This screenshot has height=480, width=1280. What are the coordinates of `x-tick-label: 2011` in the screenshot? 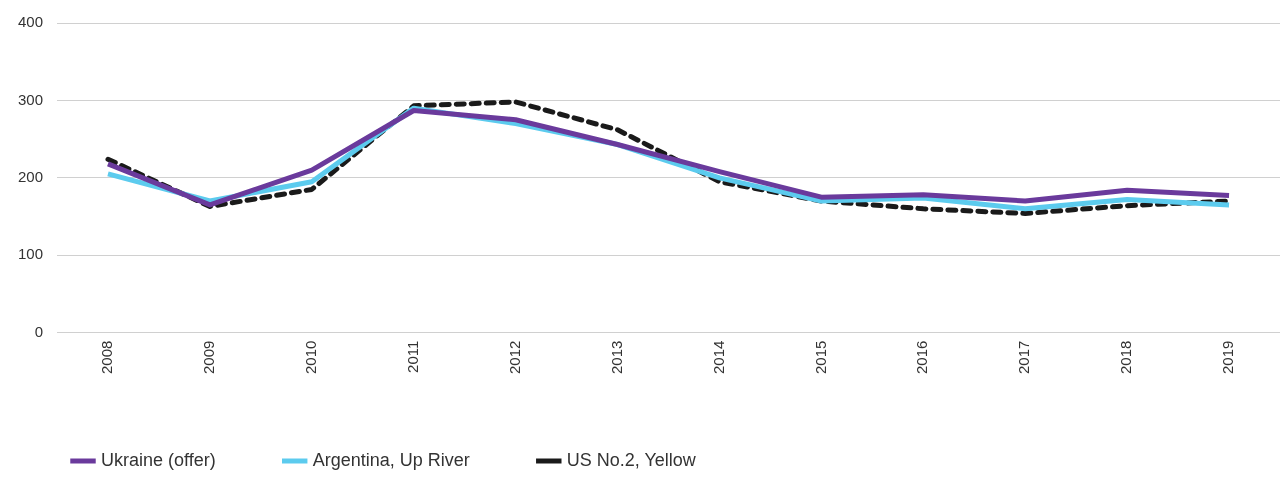 It's located at (412, 356).